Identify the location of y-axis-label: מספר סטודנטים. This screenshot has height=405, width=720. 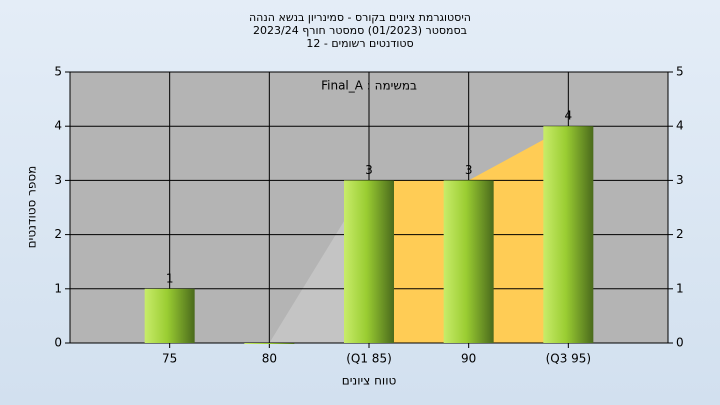
(32, 207).